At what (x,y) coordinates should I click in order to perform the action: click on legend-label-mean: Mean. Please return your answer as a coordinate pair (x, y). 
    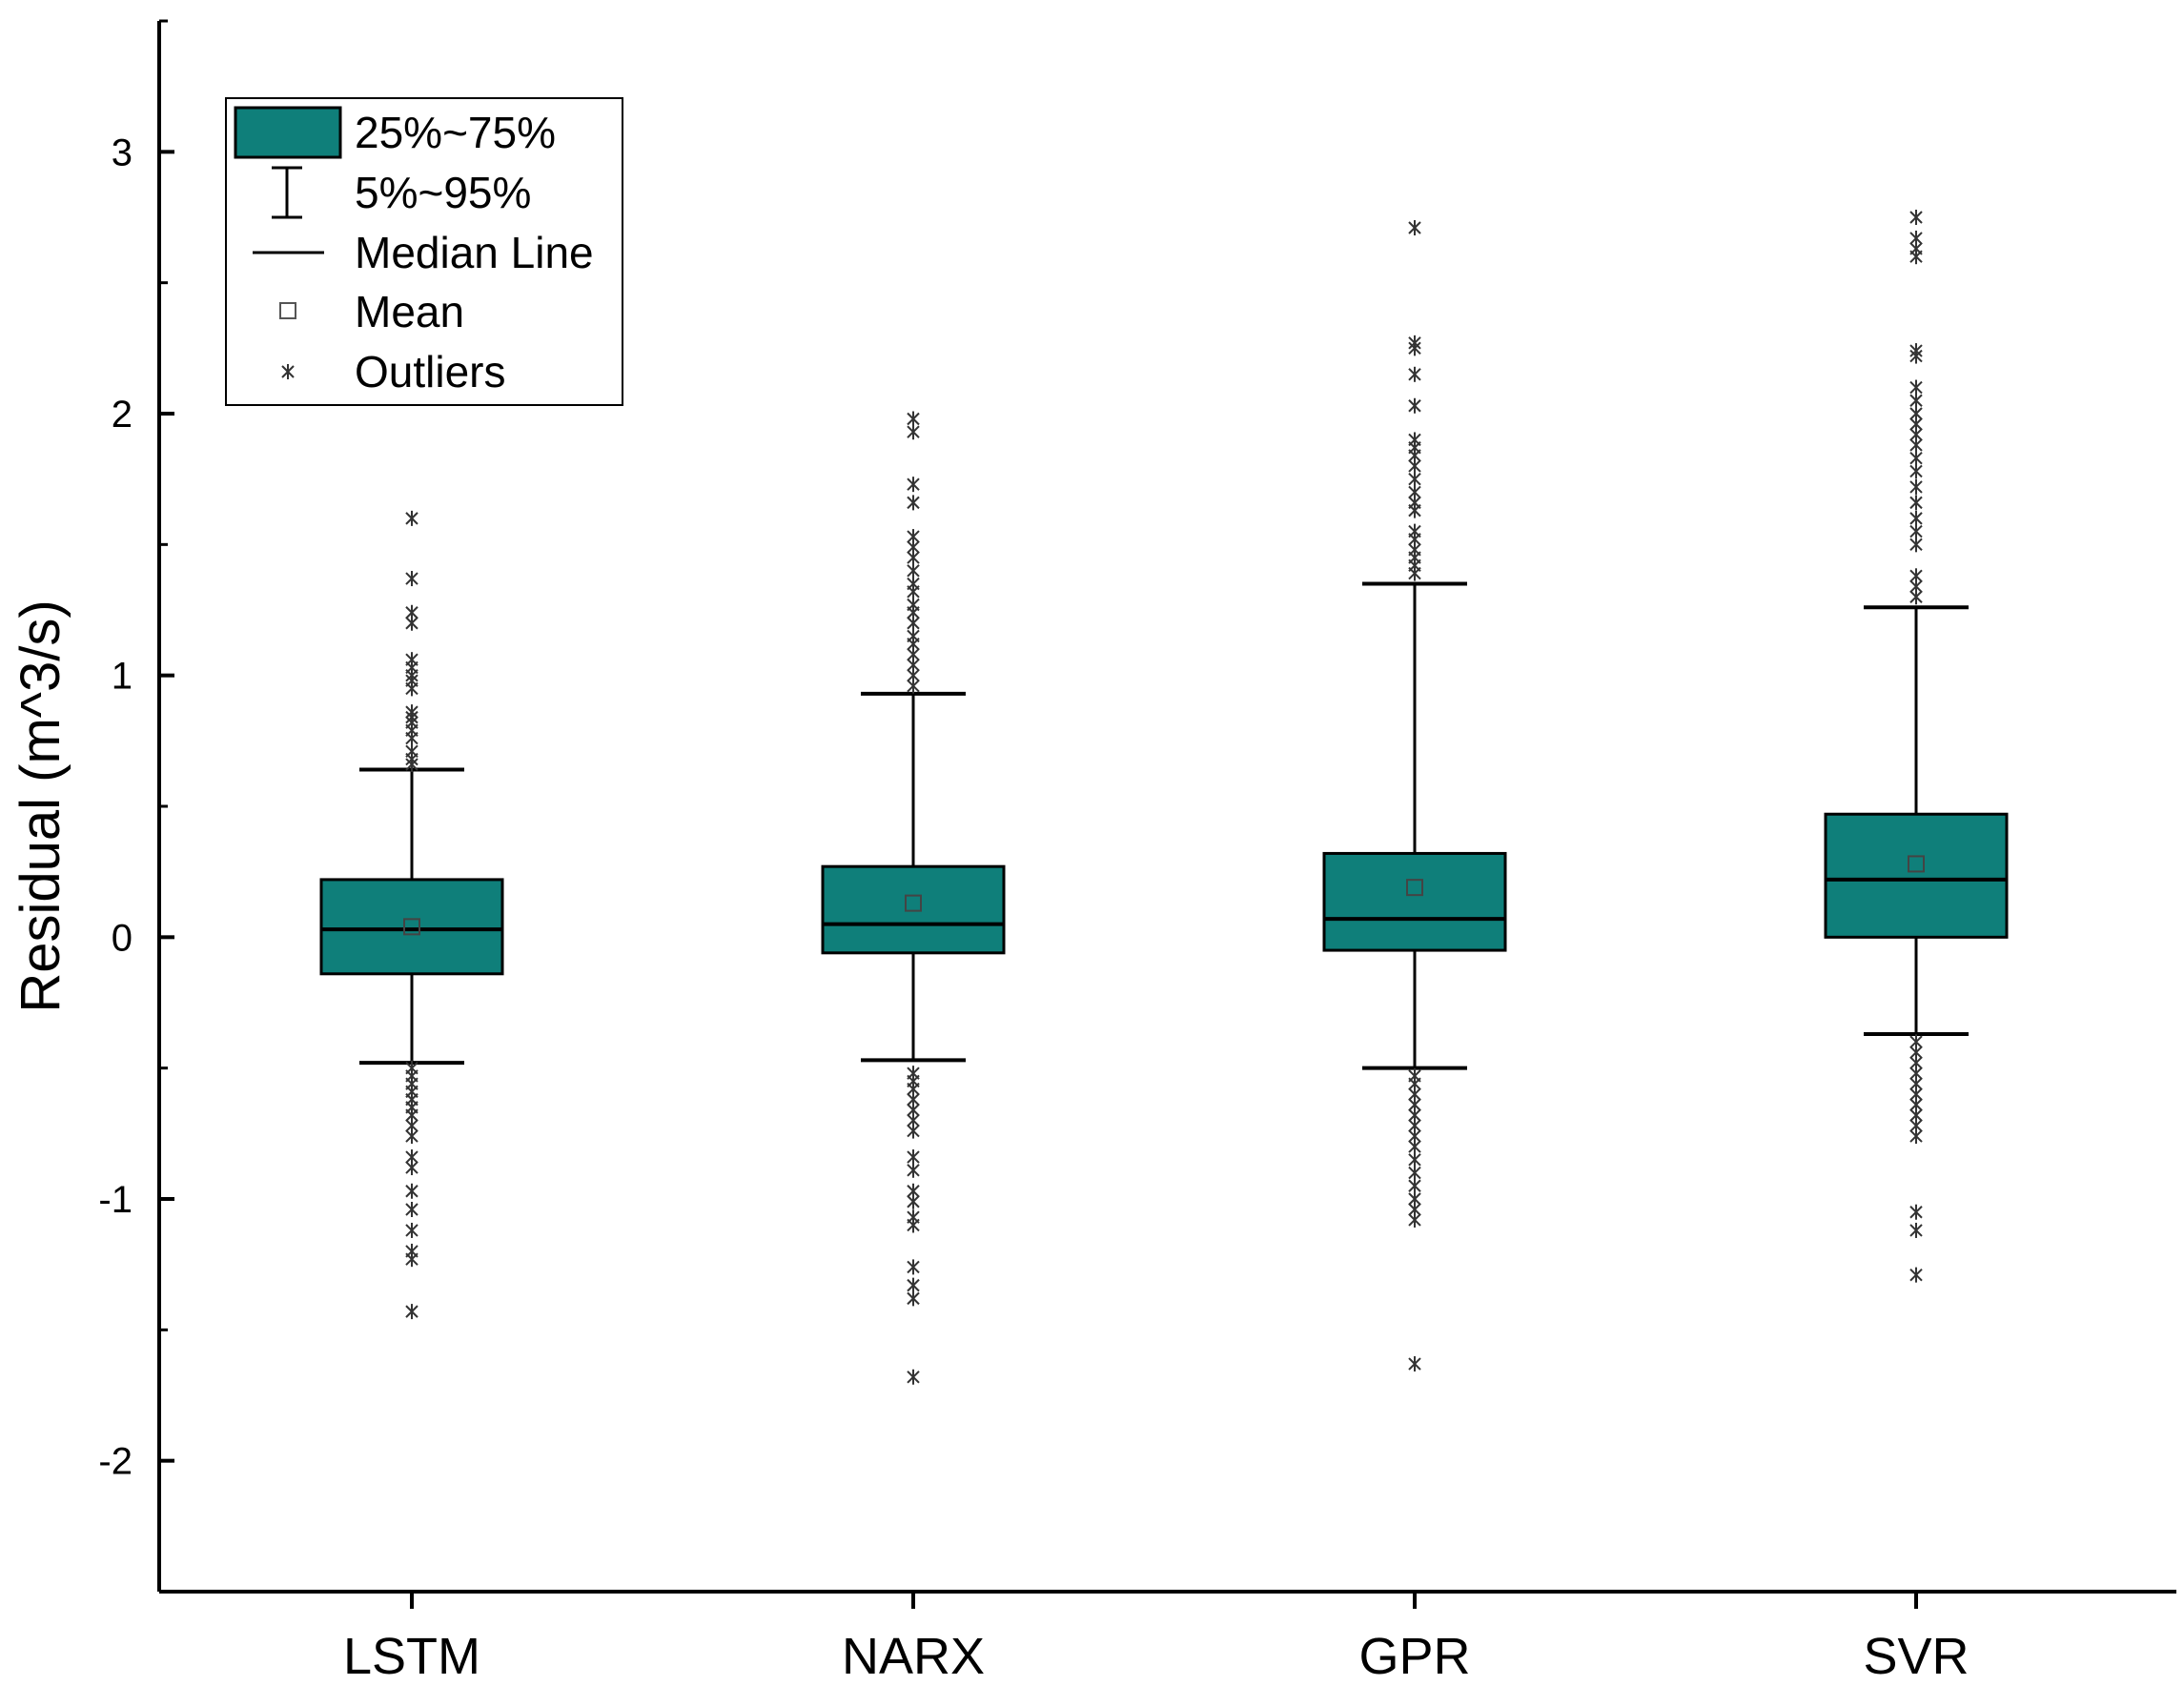
    Looking at the image, I should click on (409, 311).